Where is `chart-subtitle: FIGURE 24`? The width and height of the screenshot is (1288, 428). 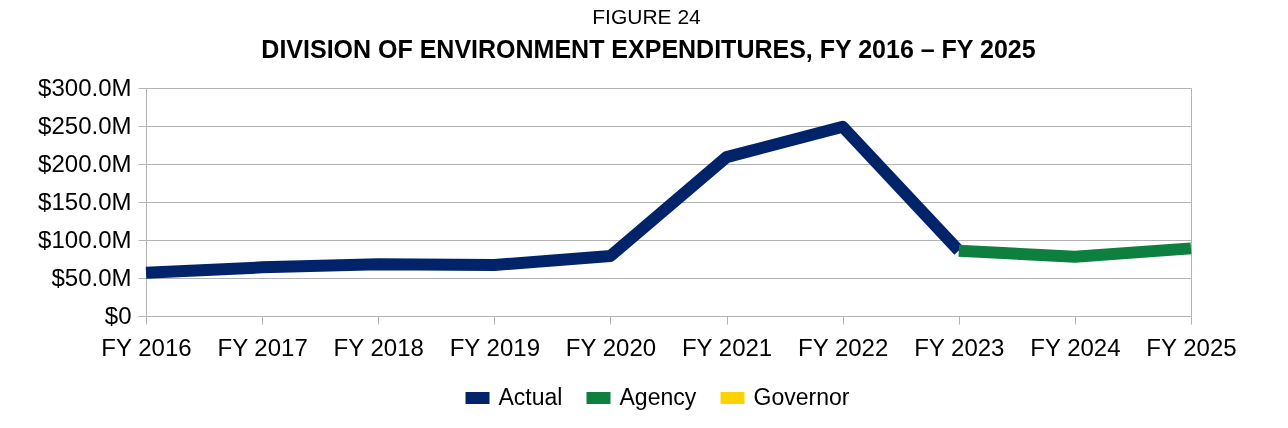 chart-subtitle: FIGURE 24 is located at coordinates (647, 16).